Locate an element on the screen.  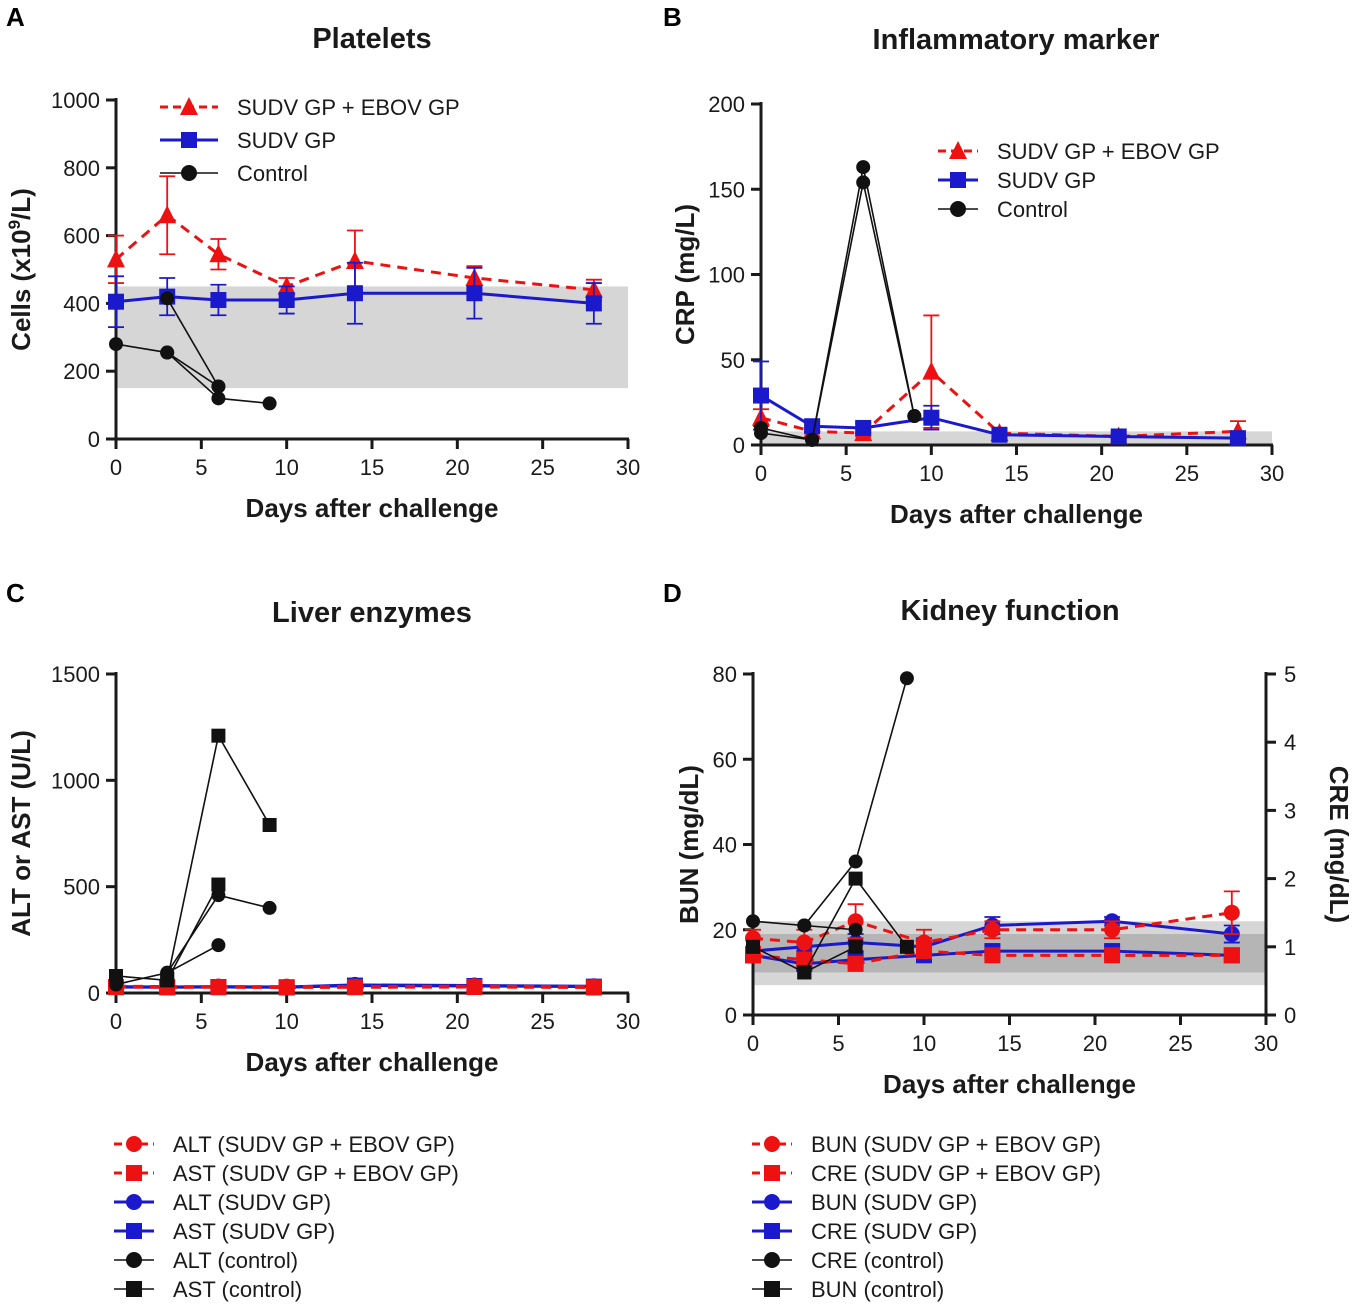
legend: SUDV GP + EBOV GP SUDV GP Control is located at coordinates (310, 140).